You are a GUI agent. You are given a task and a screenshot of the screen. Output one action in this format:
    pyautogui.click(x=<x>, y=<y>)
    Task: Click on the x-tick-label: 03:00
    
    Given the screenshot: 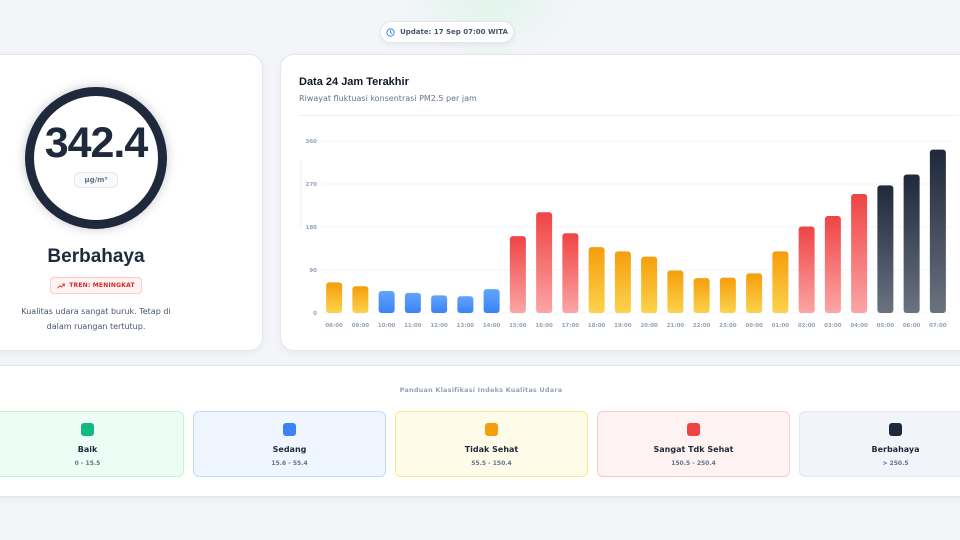 What is the action you would take?
    pyautogui.click(x=833, y=326)
    